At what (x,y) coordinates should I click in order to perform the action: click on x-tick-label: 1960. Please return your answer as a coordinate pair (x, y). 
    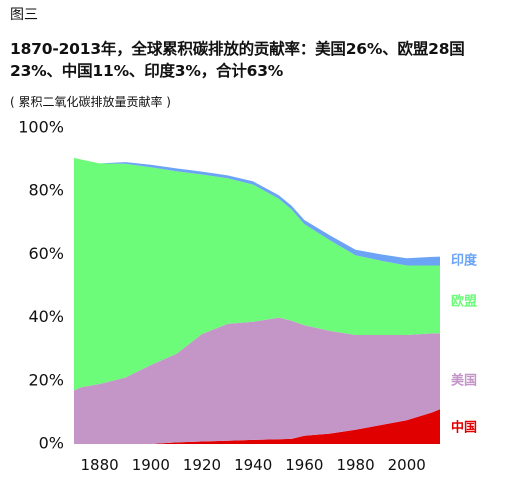
    Looking at the image, I should click on (304, 465).